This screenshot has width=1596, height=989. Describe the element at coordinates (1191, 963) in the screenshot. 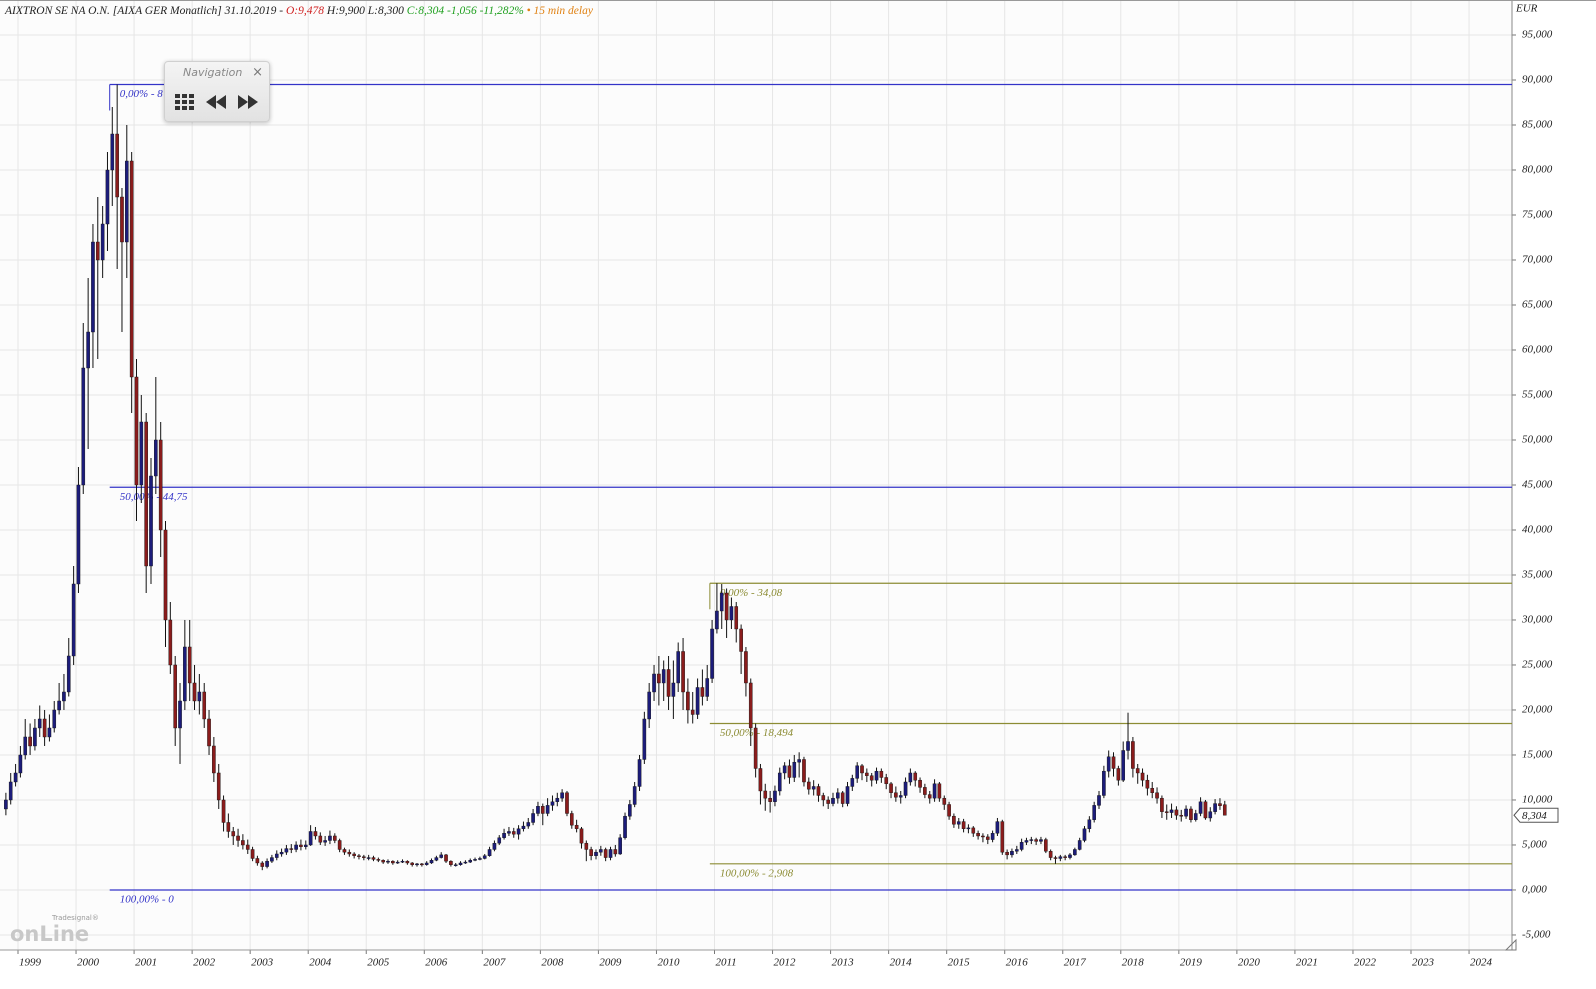

I see `x-tick-label: 2019` at that location.